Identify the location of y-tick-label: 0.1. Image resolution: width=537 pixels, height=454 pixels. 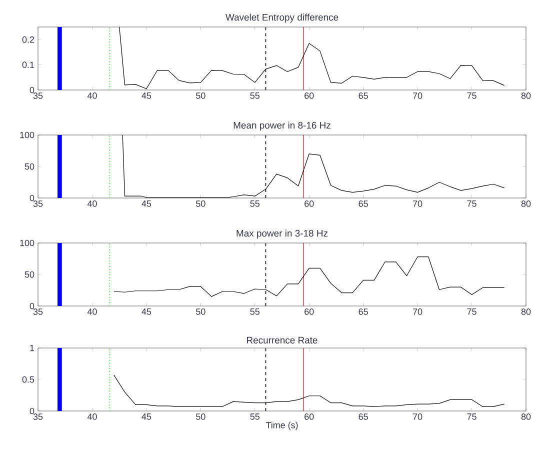
(28, 65).